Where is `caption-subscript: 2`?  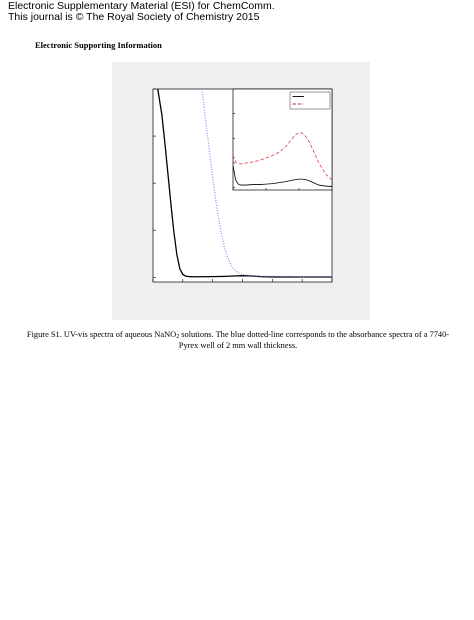 caption-subscript: 2 is located at coordinates (178, 337).